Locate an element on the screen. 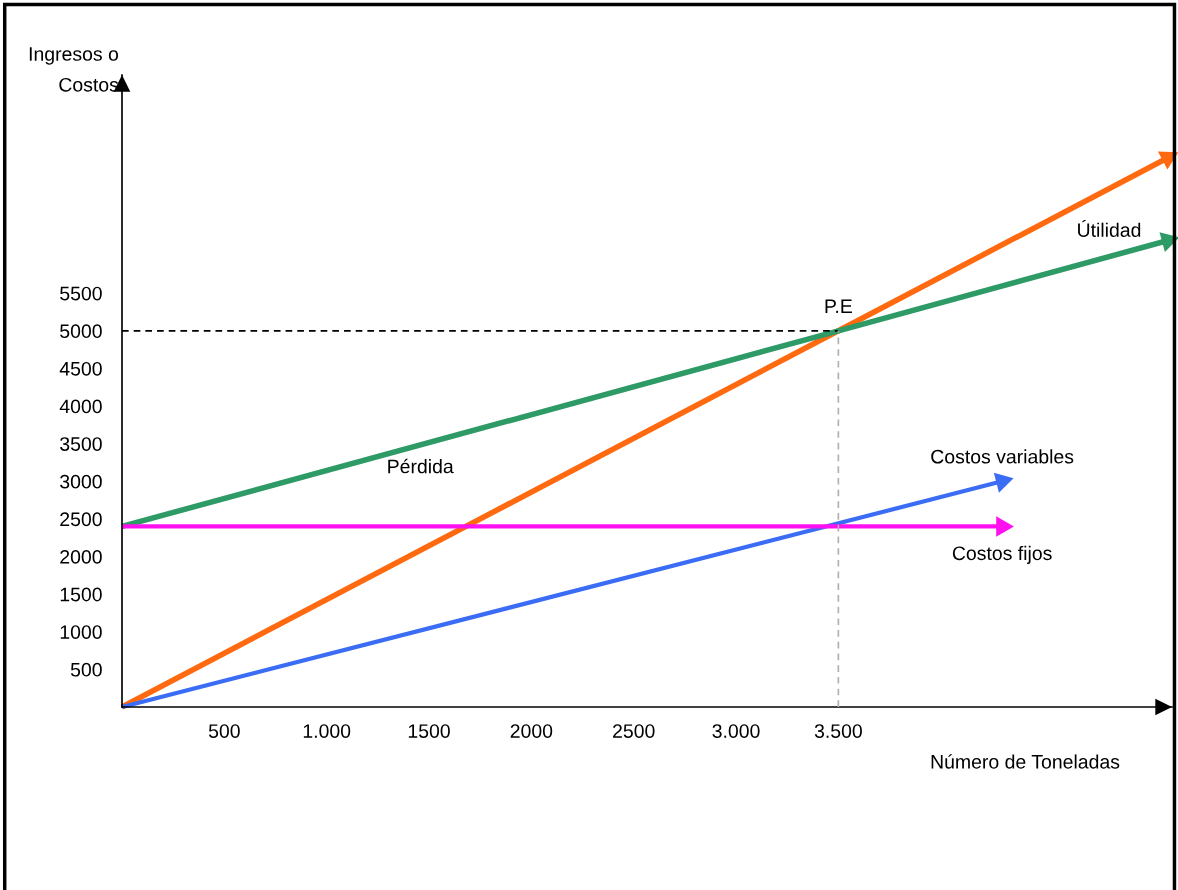 The image size is (1178, 890). x-tick-label: 1500 is located at coordinates (429, 731).